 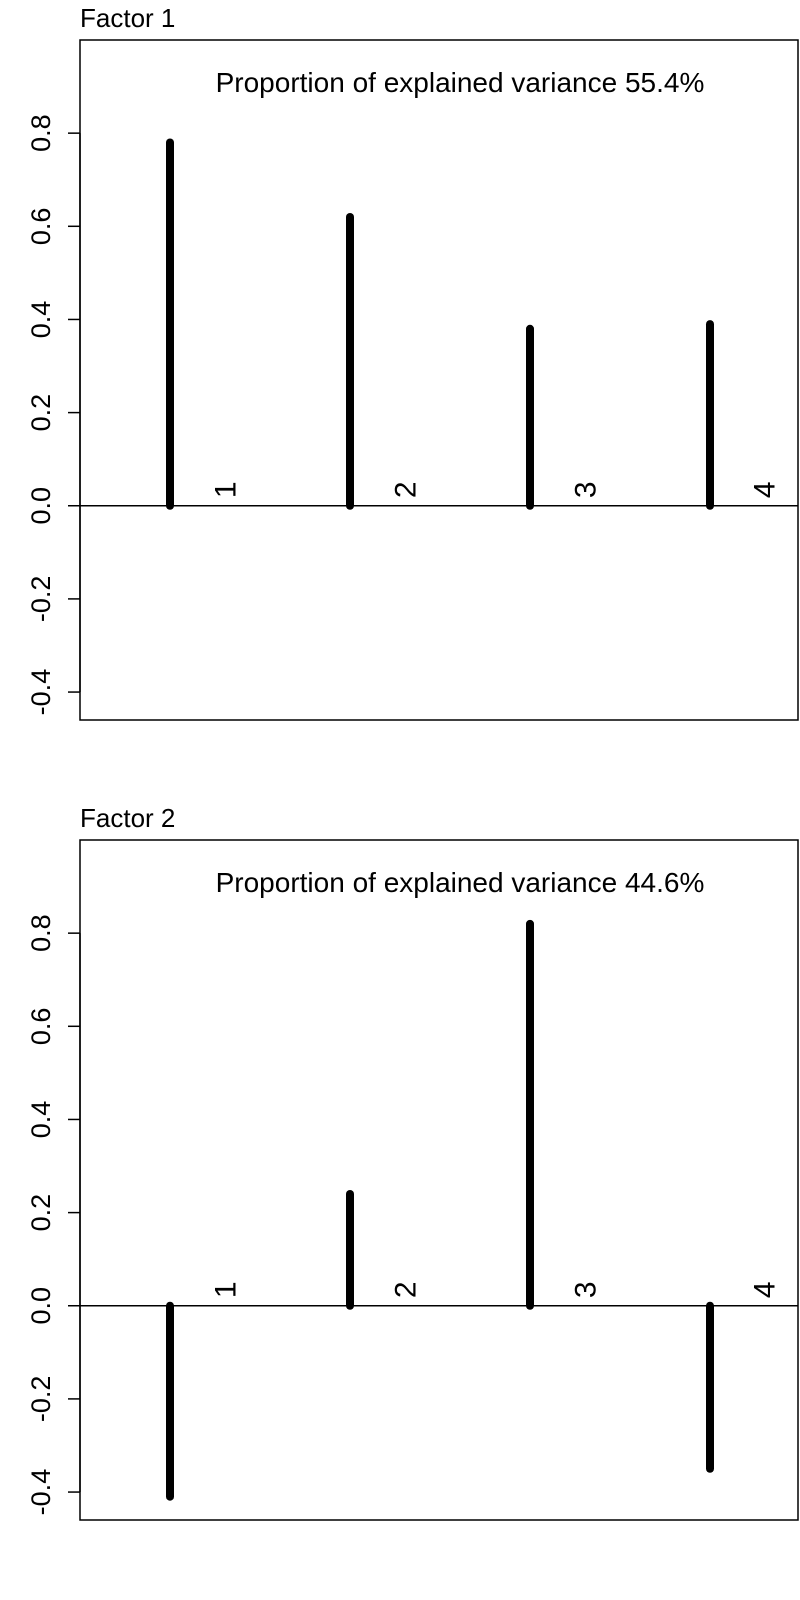 I want to click on panel-title: Factor 1, so click(x=127, y=18).